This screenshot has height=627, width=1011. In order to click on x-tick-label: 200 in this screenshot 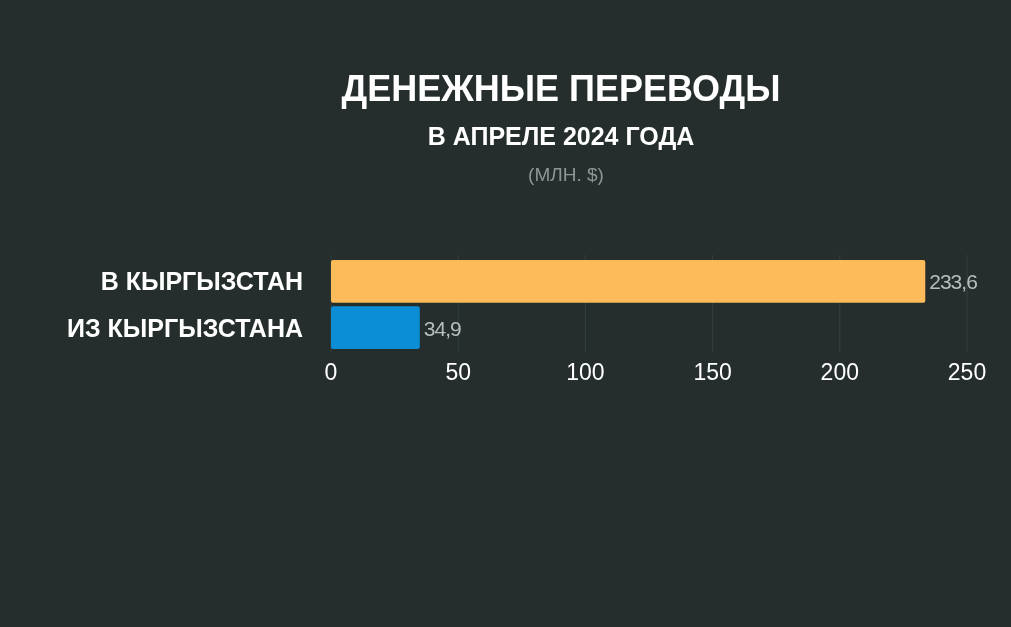, I will do `click(839, 372)`.